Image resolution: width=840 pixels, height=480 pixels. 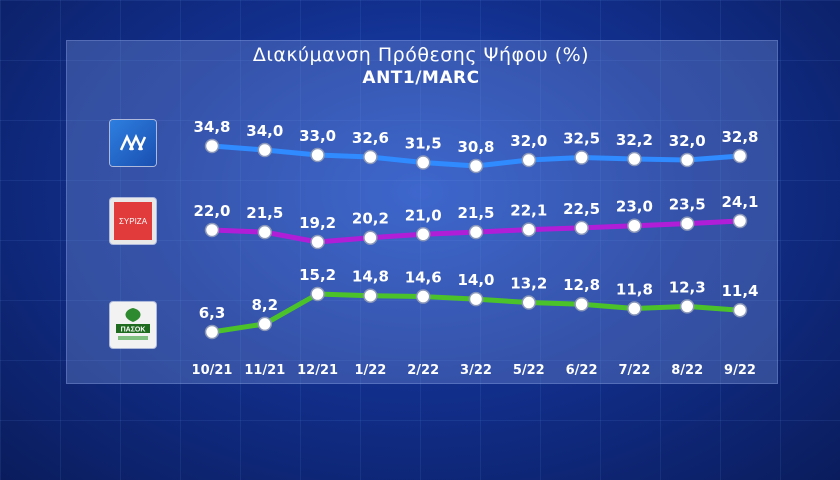 I want to click on nd-data-label-3: 32,6, so click(x=370, y=138).